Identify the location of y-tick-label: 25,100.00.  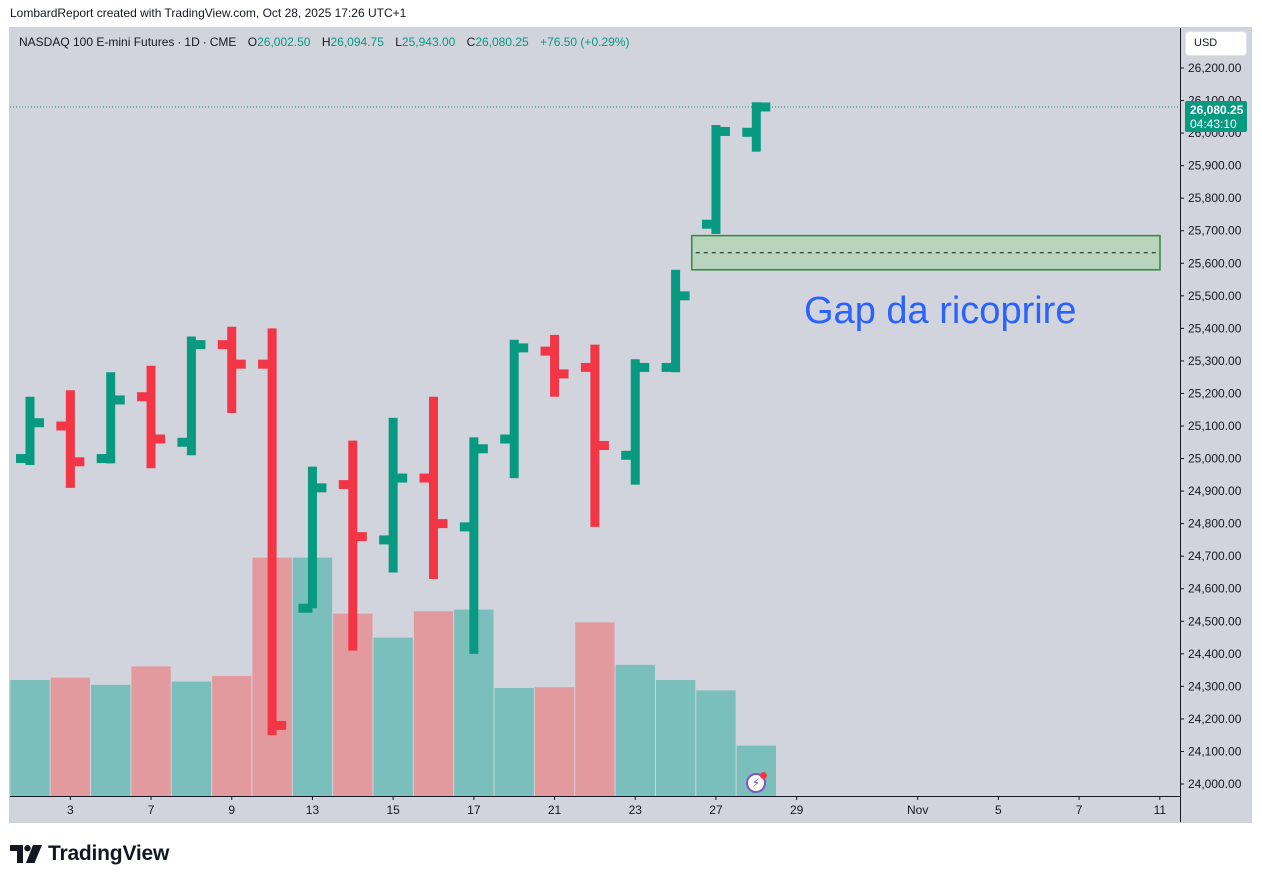
(1215, 426).